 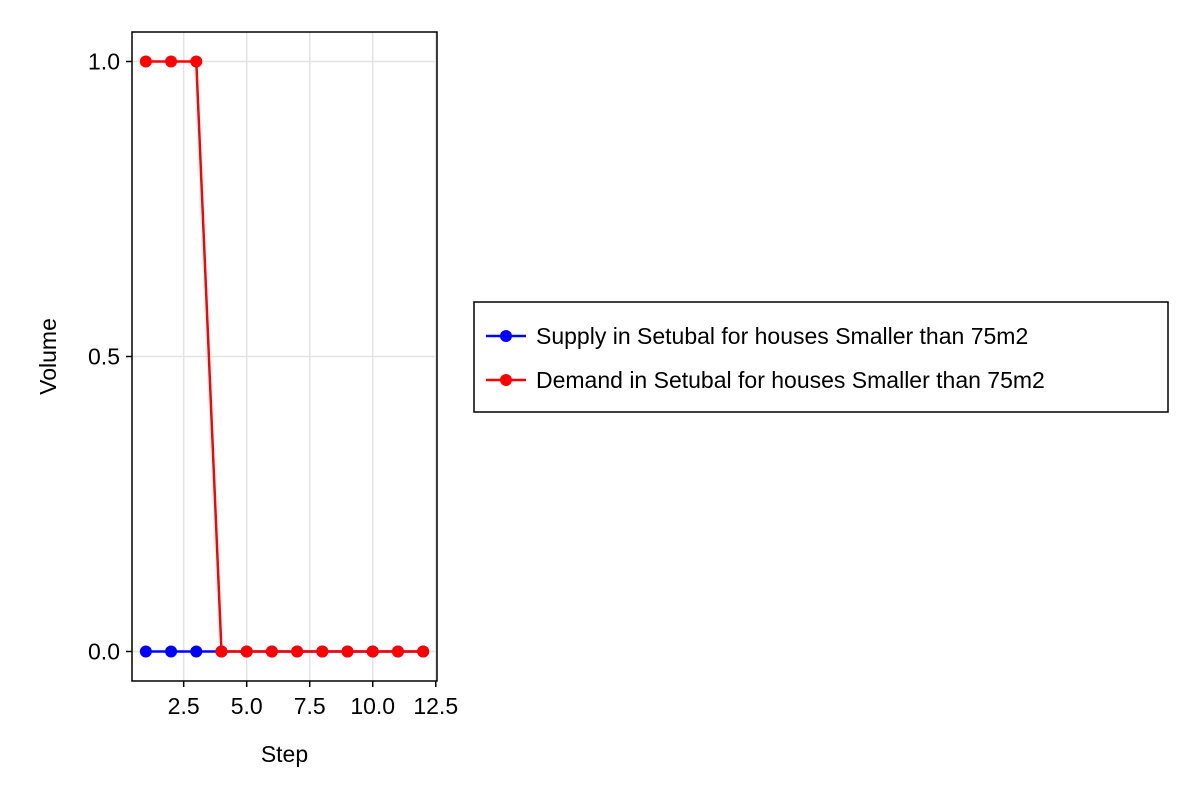 What do you see at coordinates (48, 356) in the screenshot?
I see `y-axis-label: Volume` at bounding box center [48, 356].